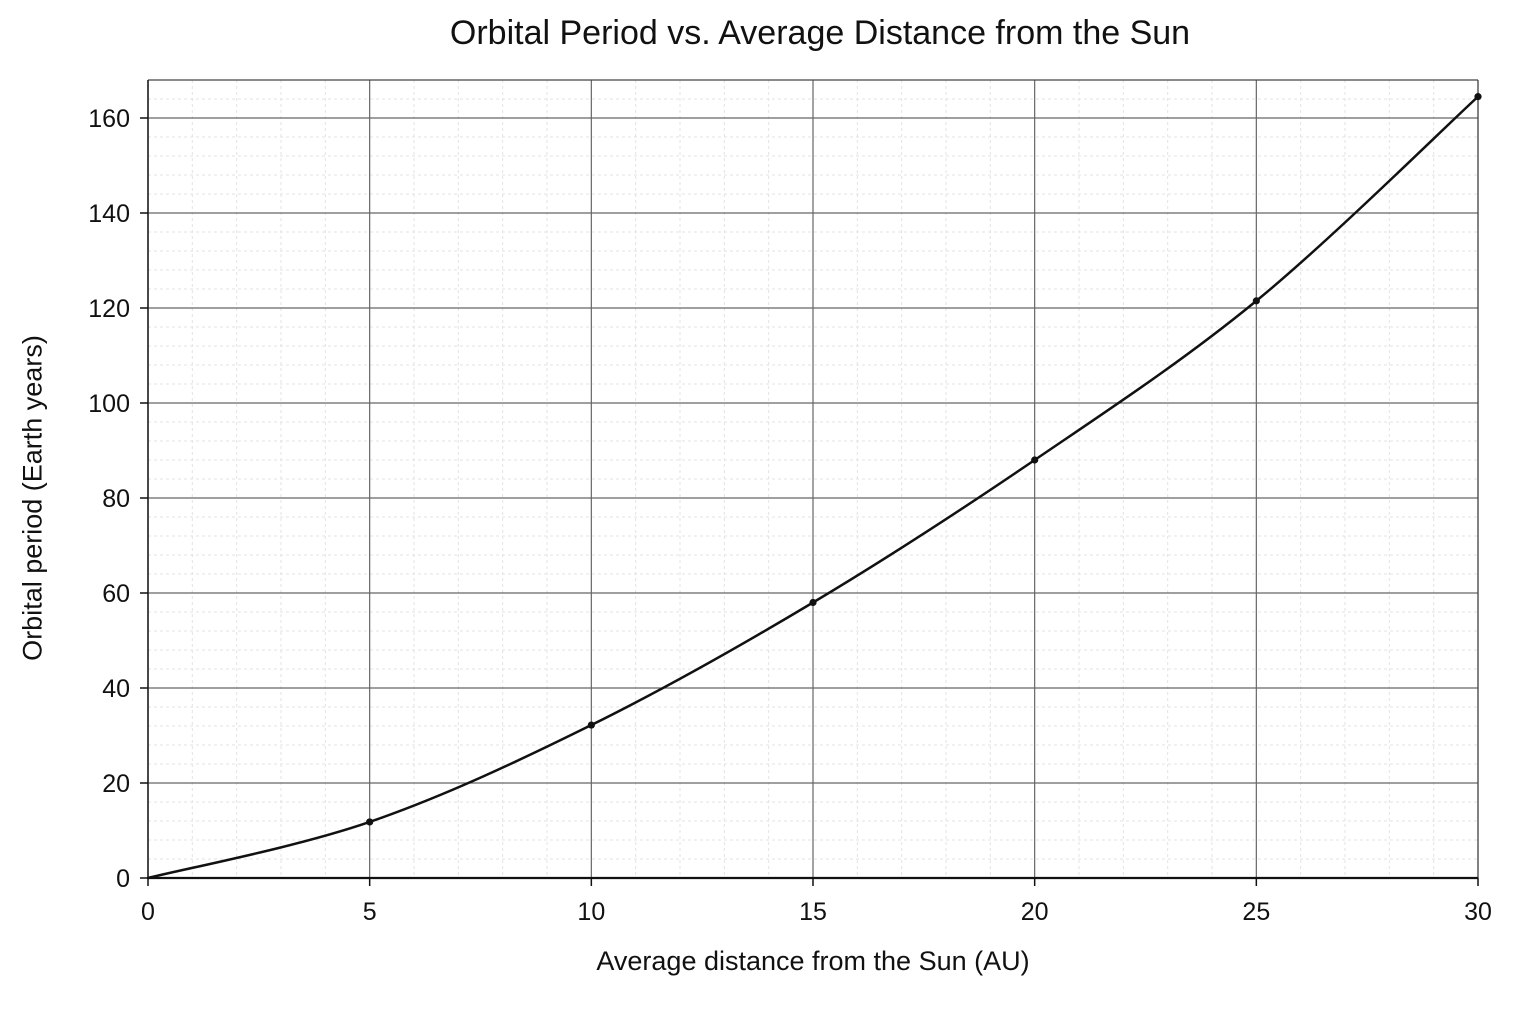 This screenshot has height=1024, width=1536. Describe the element at coordinates (109, 404) in the screenshot. I see `y-tick-label: 100` at that location.